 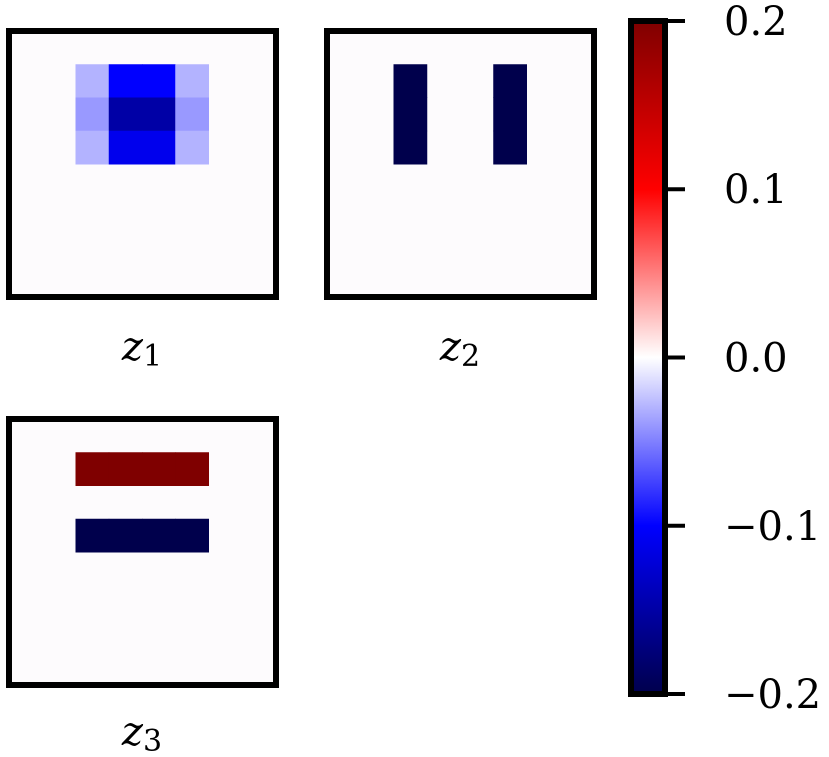 I want to click on panel-z2-frame, so click(x=460, y=164).